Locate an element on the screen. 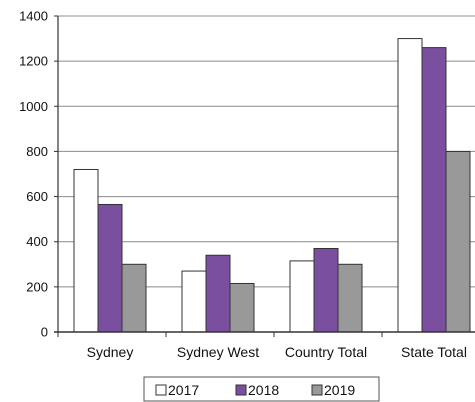 This screenshot has width=475, height=402. y-tick-label: 1400 is located at coordinates (33, 16).